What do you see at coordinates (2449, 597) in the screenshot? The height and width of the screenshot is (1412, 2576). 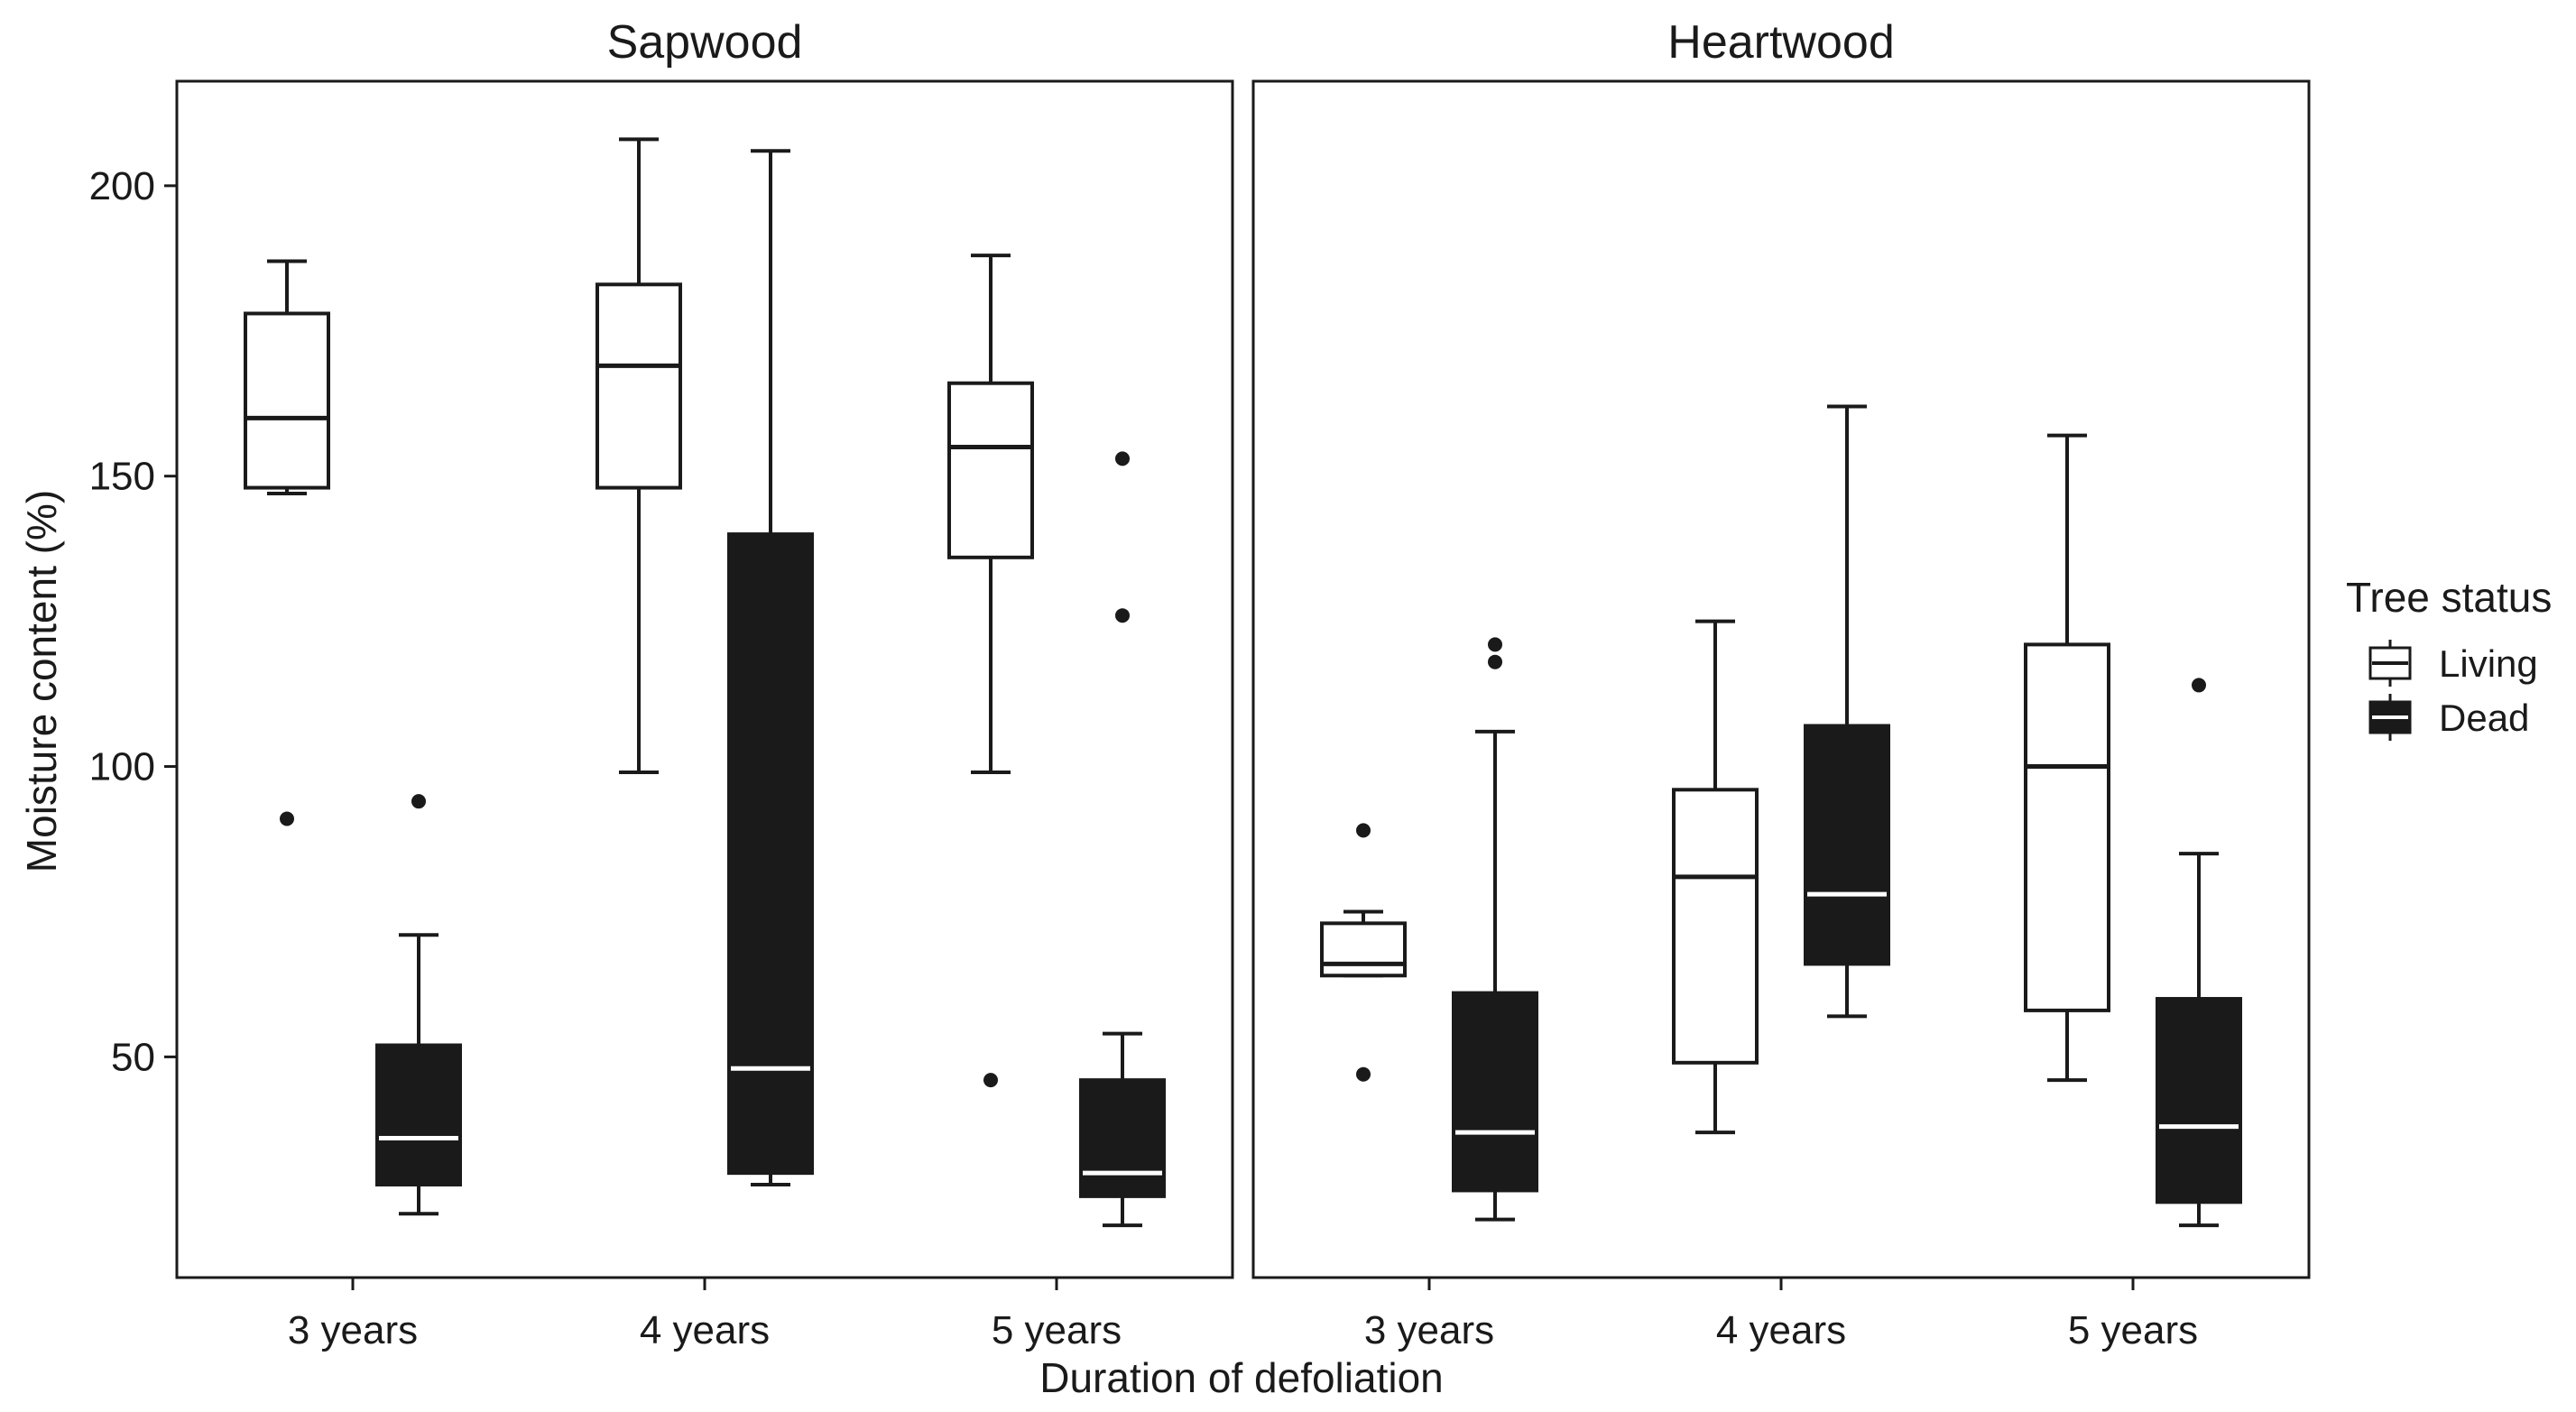 I see `legend-title: Tree status` at bounding box center [2449, 597].